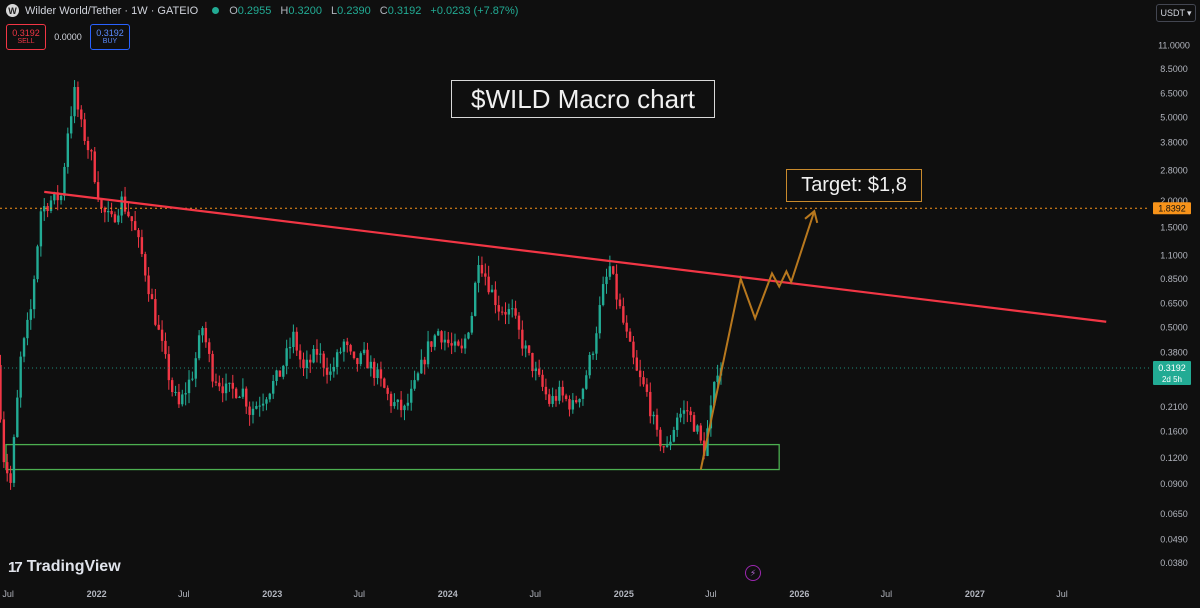 This screenshot has height=608, width=1200. Describe the element at coordinates (1174, 353) in the screenshot. I see `price-tick-label: 0.3800` at that location.